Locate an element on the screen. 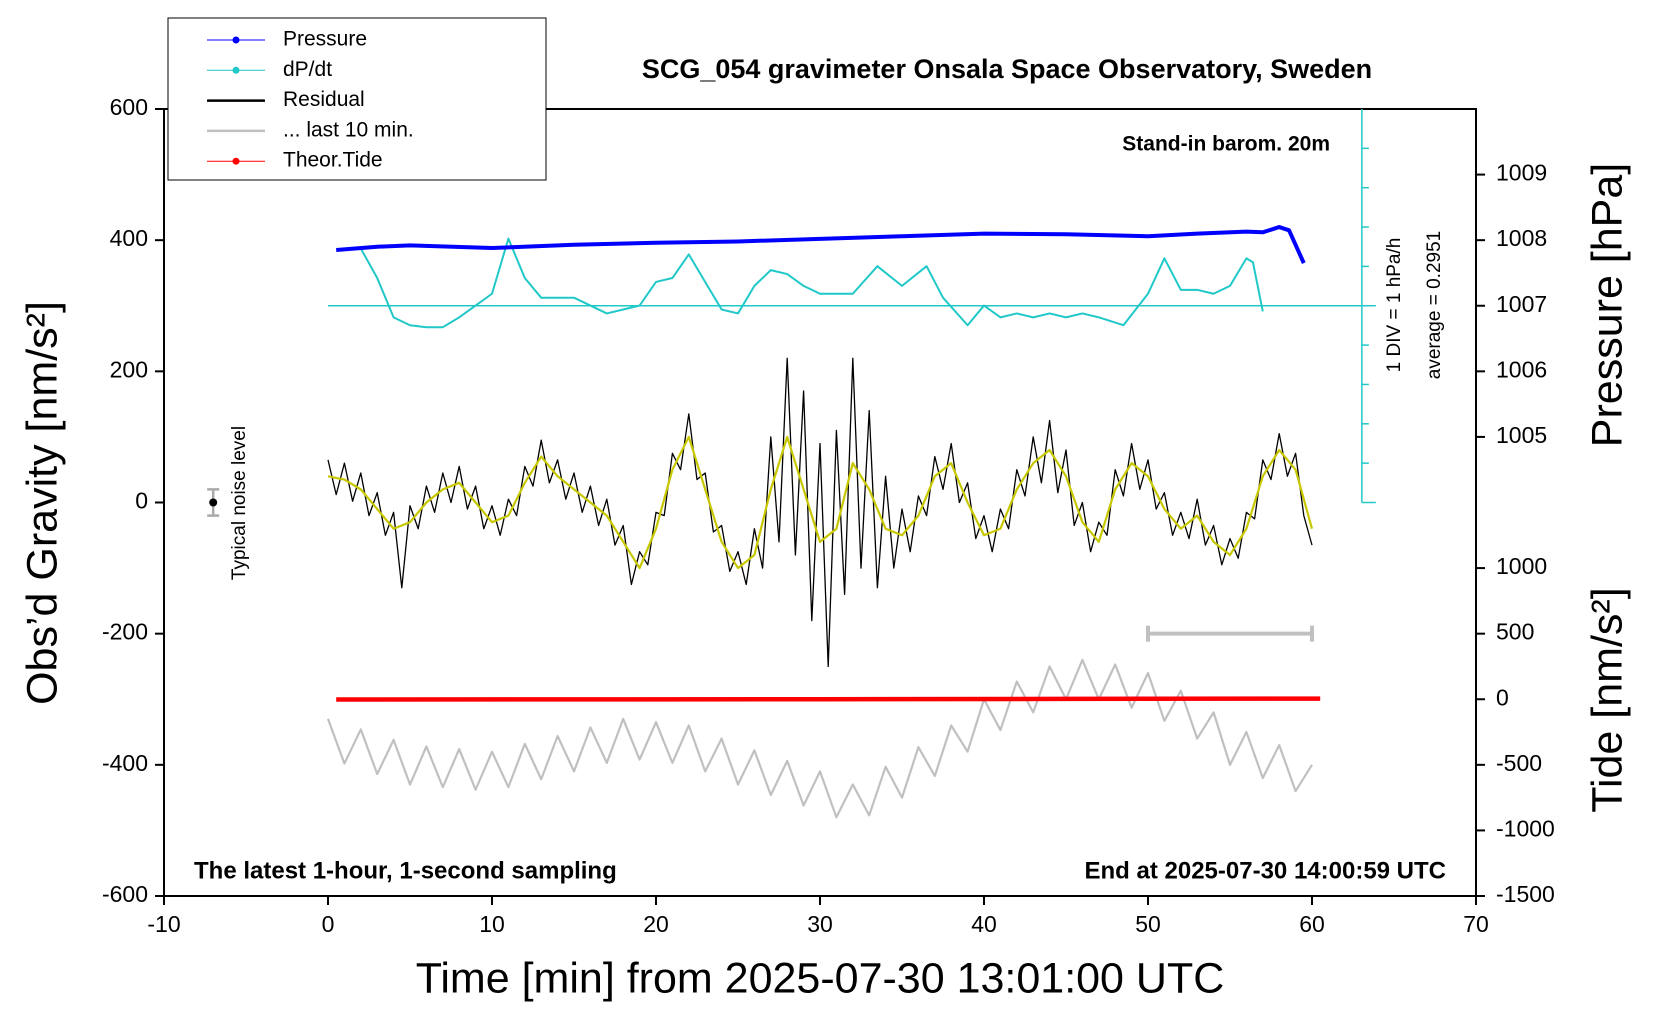 The image size is (1660, 1020). noise-point is located at coordinates (213, 502).